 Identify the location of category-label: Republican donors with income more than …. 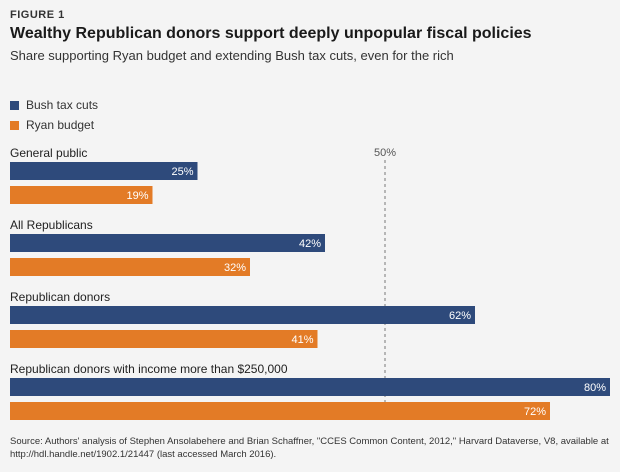
(149, 369).